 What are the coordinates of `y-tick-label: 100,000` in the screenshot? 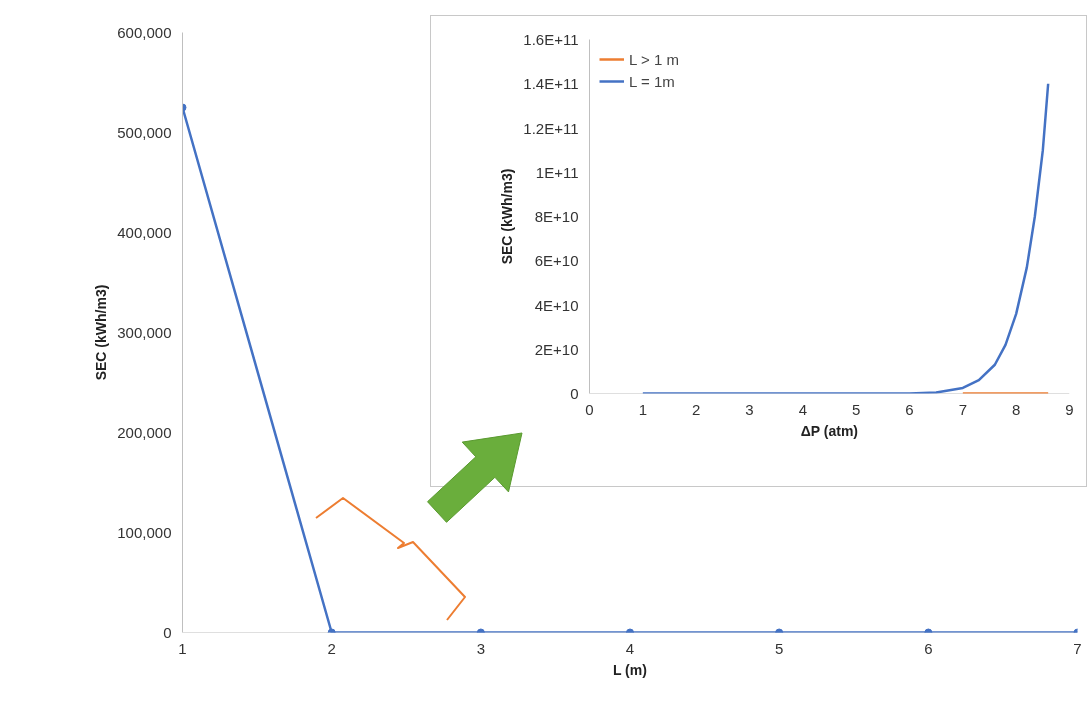 It's located at (144, 532).